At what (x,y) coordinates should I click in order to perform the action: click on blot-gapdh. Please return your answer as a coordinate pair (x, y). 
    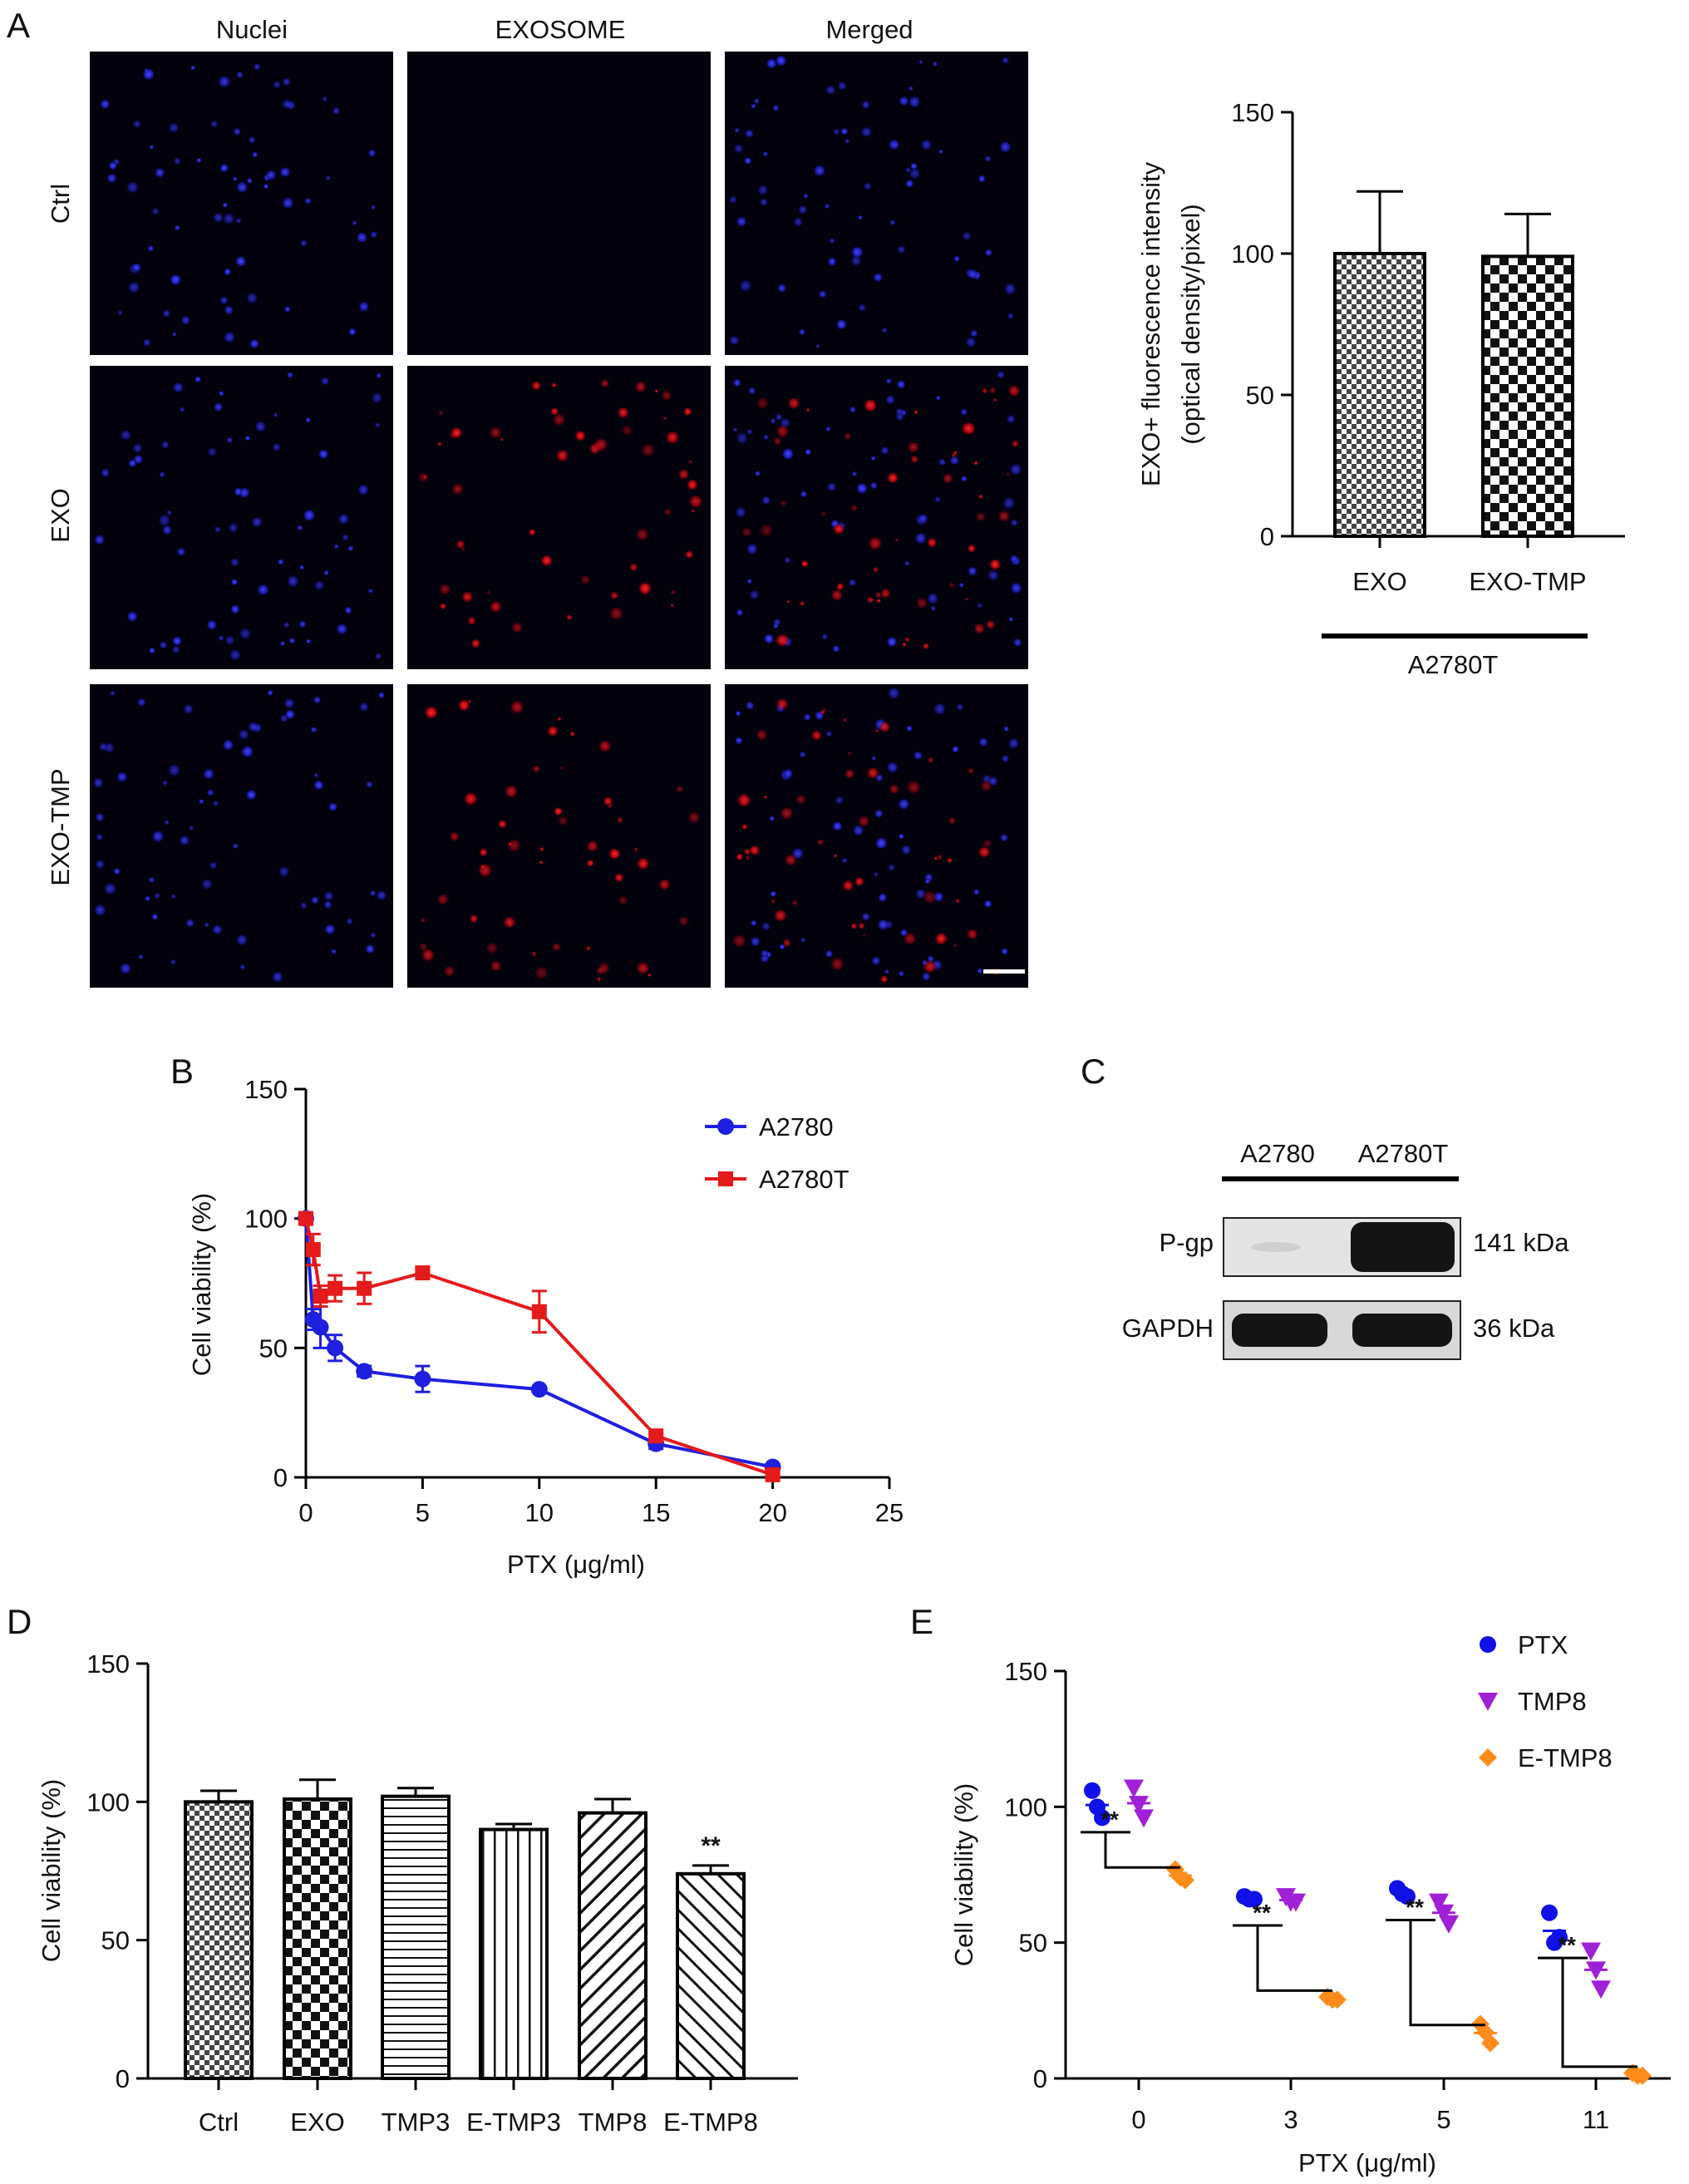
    Looking at the image, I should click on (1342, 1330).